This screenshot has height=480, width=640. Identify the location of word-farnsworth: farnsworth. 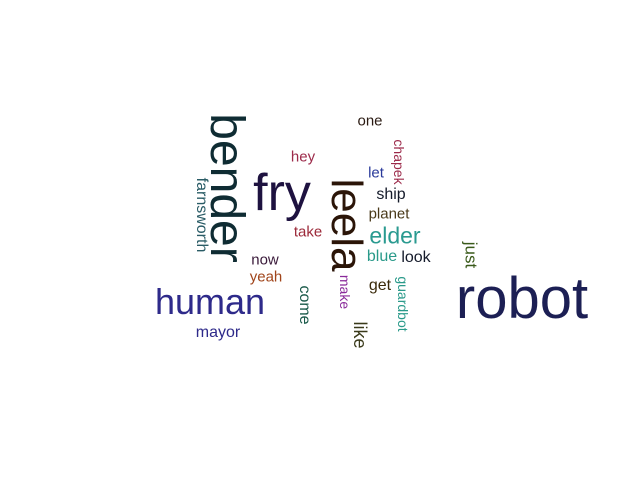
(201, 215).